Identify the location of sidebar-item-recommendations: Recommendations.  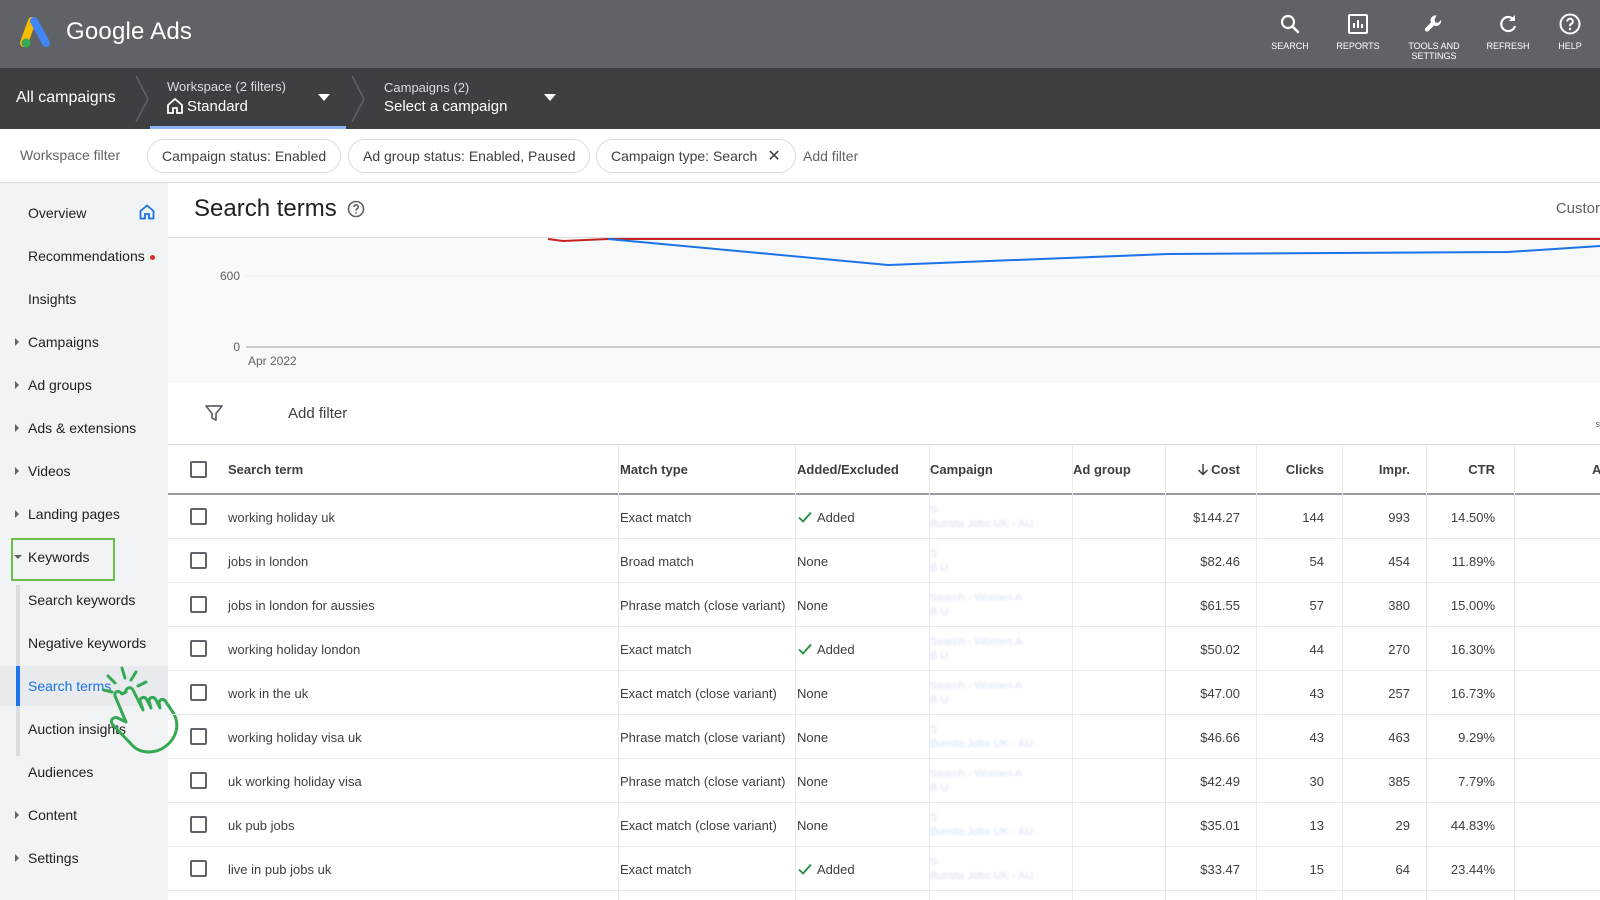
(84, 256).